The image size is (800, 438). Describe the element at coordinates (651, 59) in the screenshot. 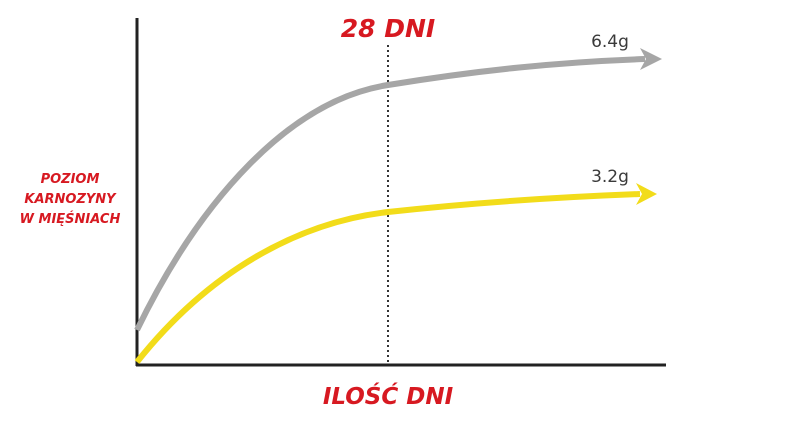

I see `gray-arrowhead` at that location.